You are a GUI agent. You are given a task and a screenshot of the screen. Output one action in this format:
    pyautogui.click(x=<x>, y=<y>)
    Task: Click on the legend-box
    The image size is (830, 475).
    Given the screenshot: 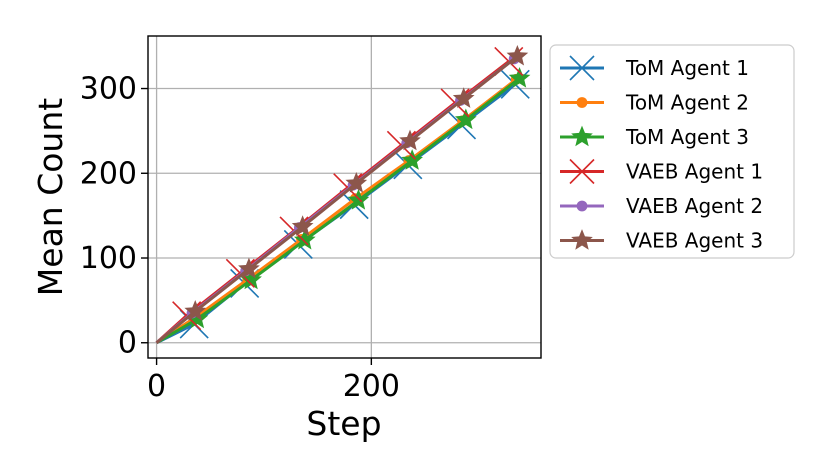 What is the action you would take?
    pyautogui.click(x=672, y=151)
    